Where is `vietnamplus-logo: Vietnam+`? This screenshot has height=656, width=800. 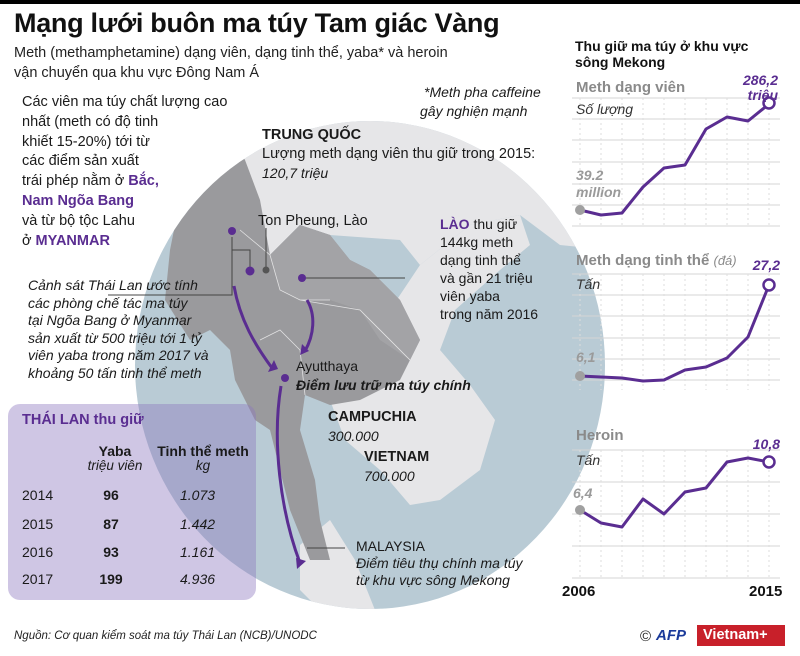
vietnamplus-logo: Vietnam+ is located at coordinates (741, 635).